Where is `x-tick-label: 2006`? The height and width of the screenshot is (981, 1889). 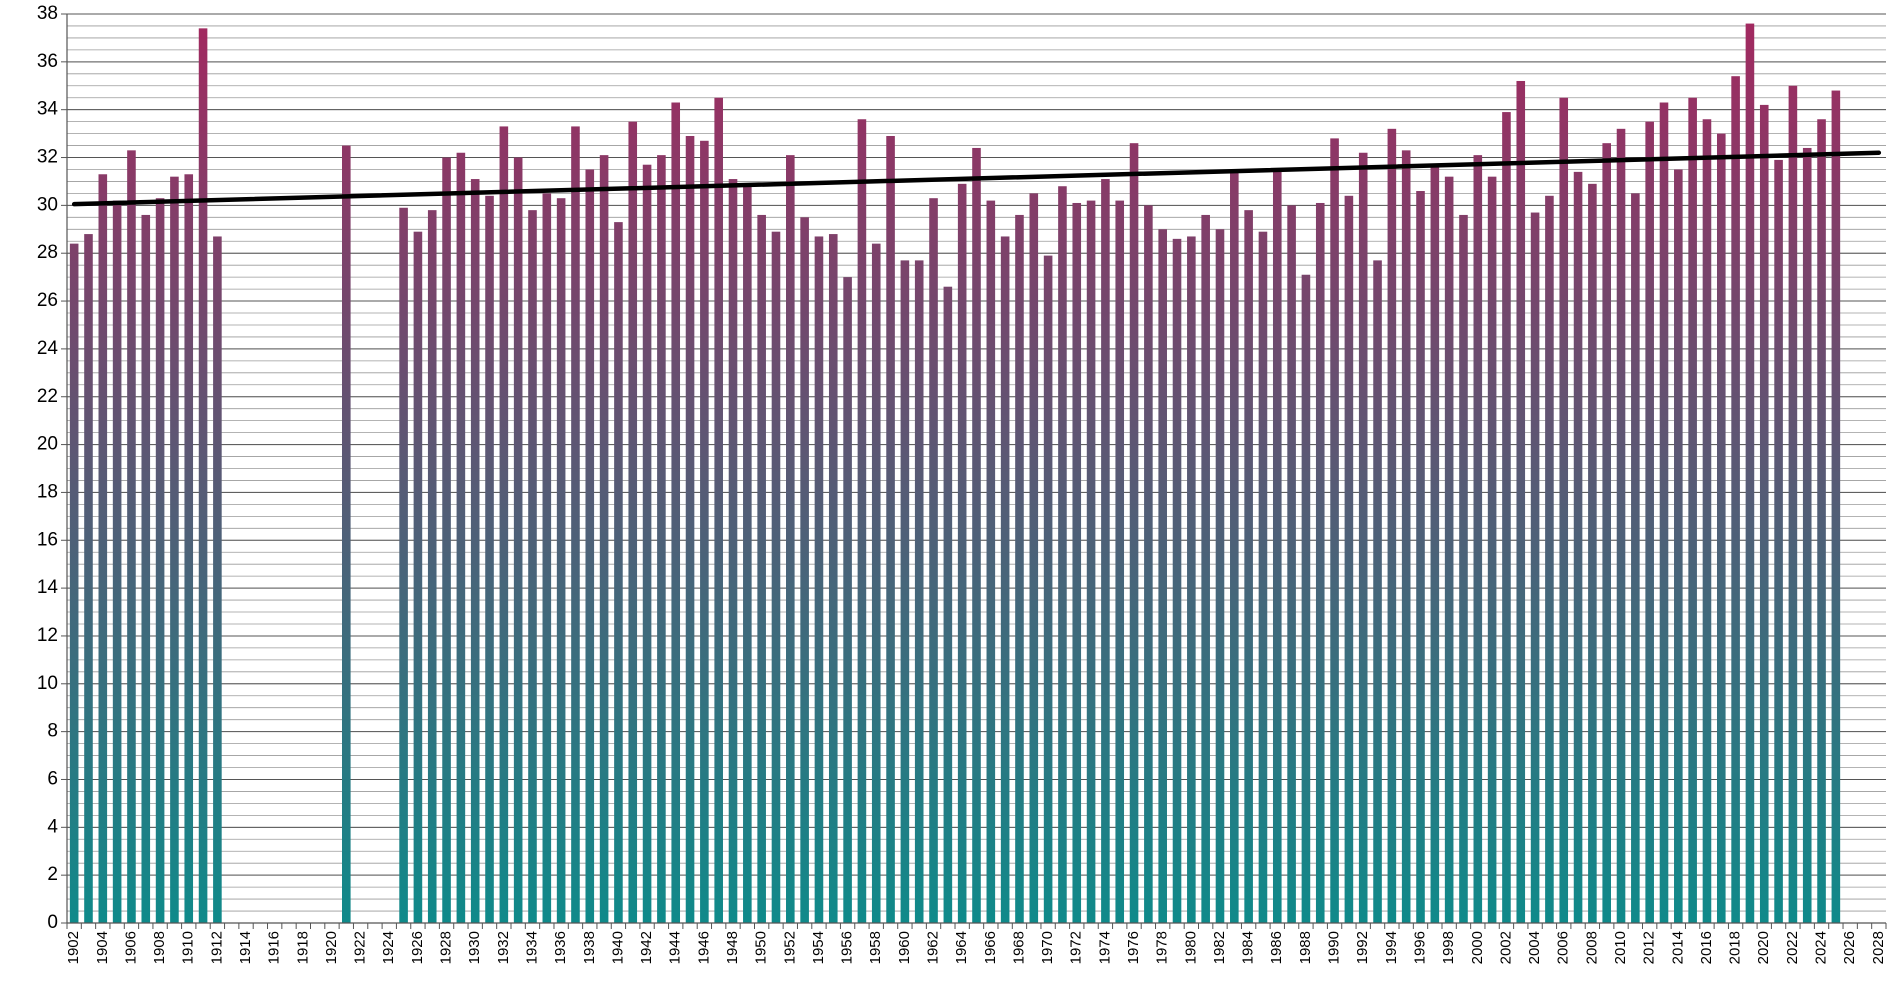 x-tick-label: 2006 is located at coordinates (1563, 947).